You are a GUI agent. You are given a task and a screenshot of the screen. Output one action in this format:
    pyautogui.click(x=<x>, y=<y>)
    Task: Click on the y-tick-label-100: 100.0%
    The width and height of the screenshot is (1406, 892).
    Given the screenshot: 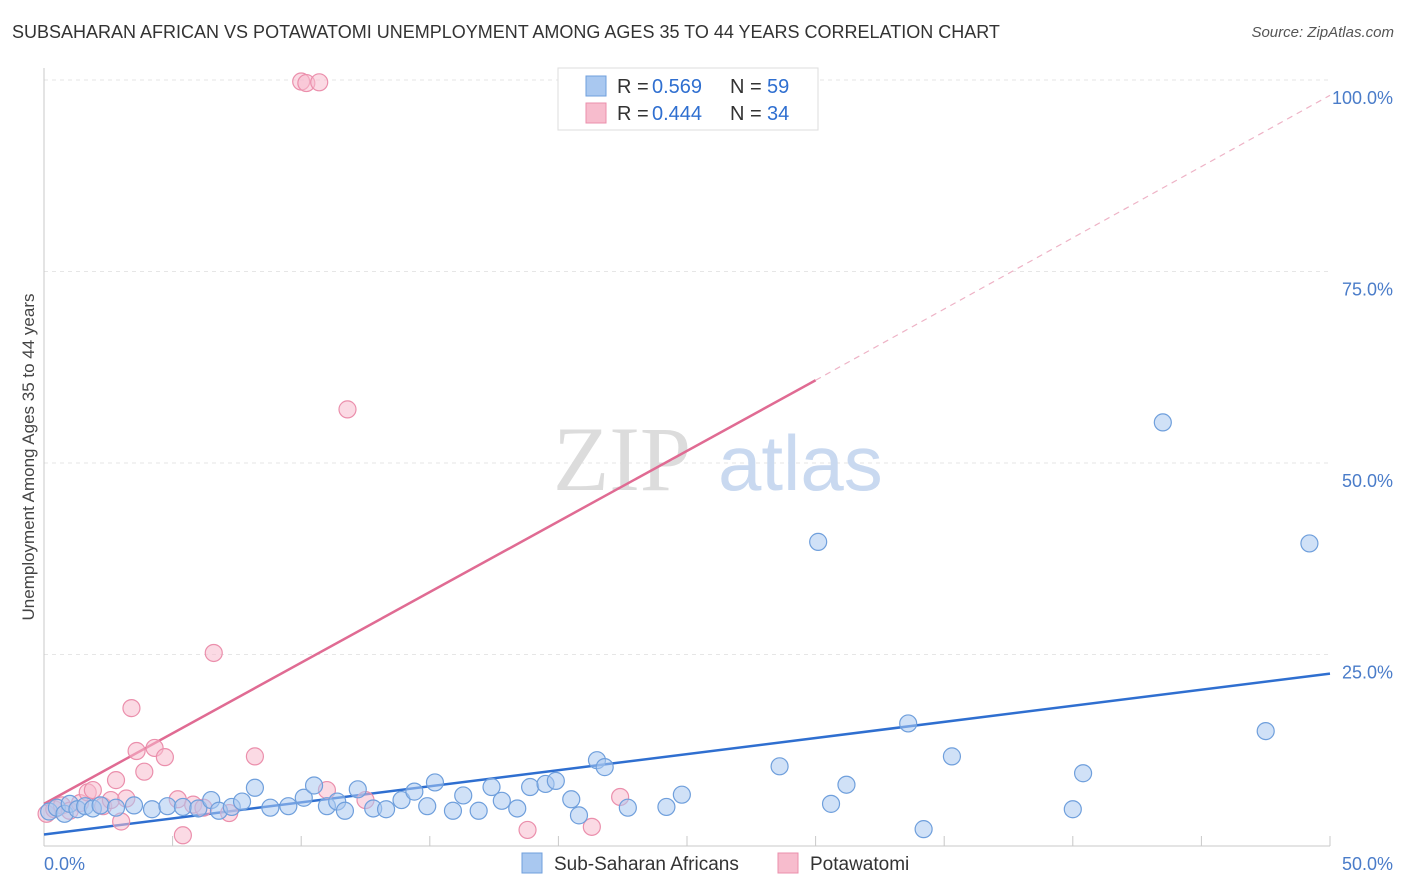 What is the action you would take?
    pyautogui.click(x=1362, y=98)
    